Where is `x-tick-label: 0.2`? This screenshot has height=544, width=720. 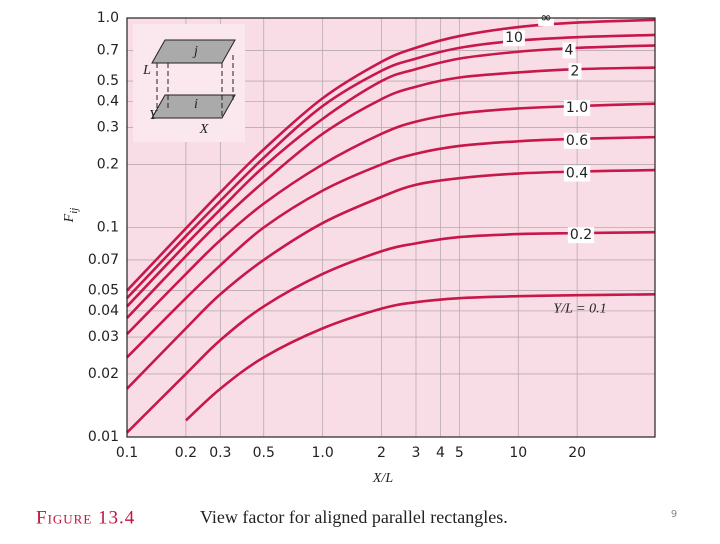 x-tick-label: 0.2 is located at coordinates (186, 453).